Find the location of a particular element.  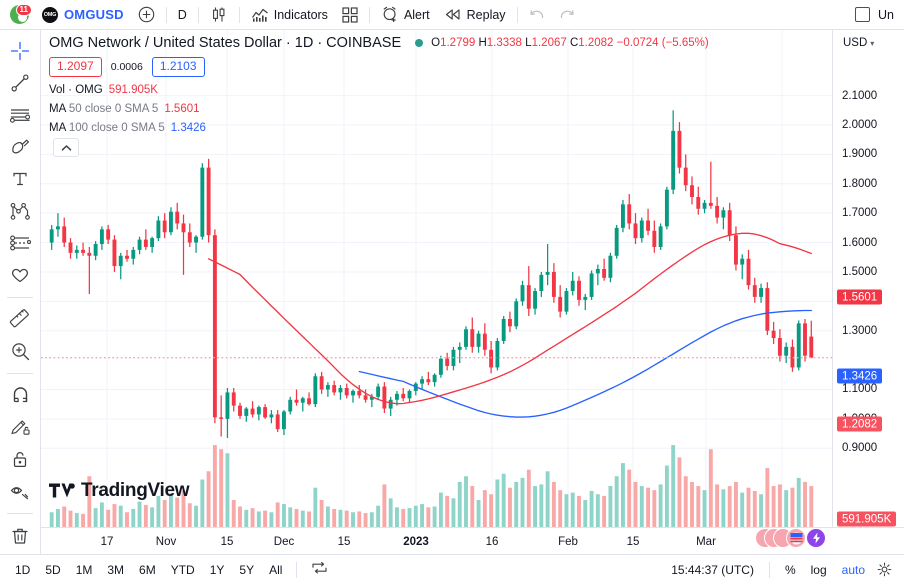

prediction-icon is located at coordinates (20, 243).